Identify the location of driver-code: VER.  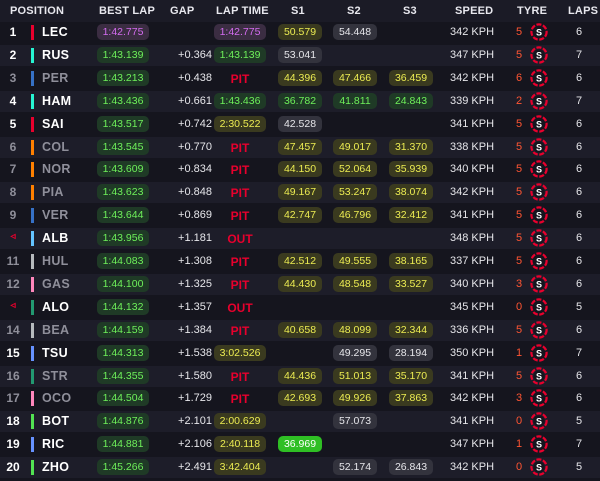
(55, 215).